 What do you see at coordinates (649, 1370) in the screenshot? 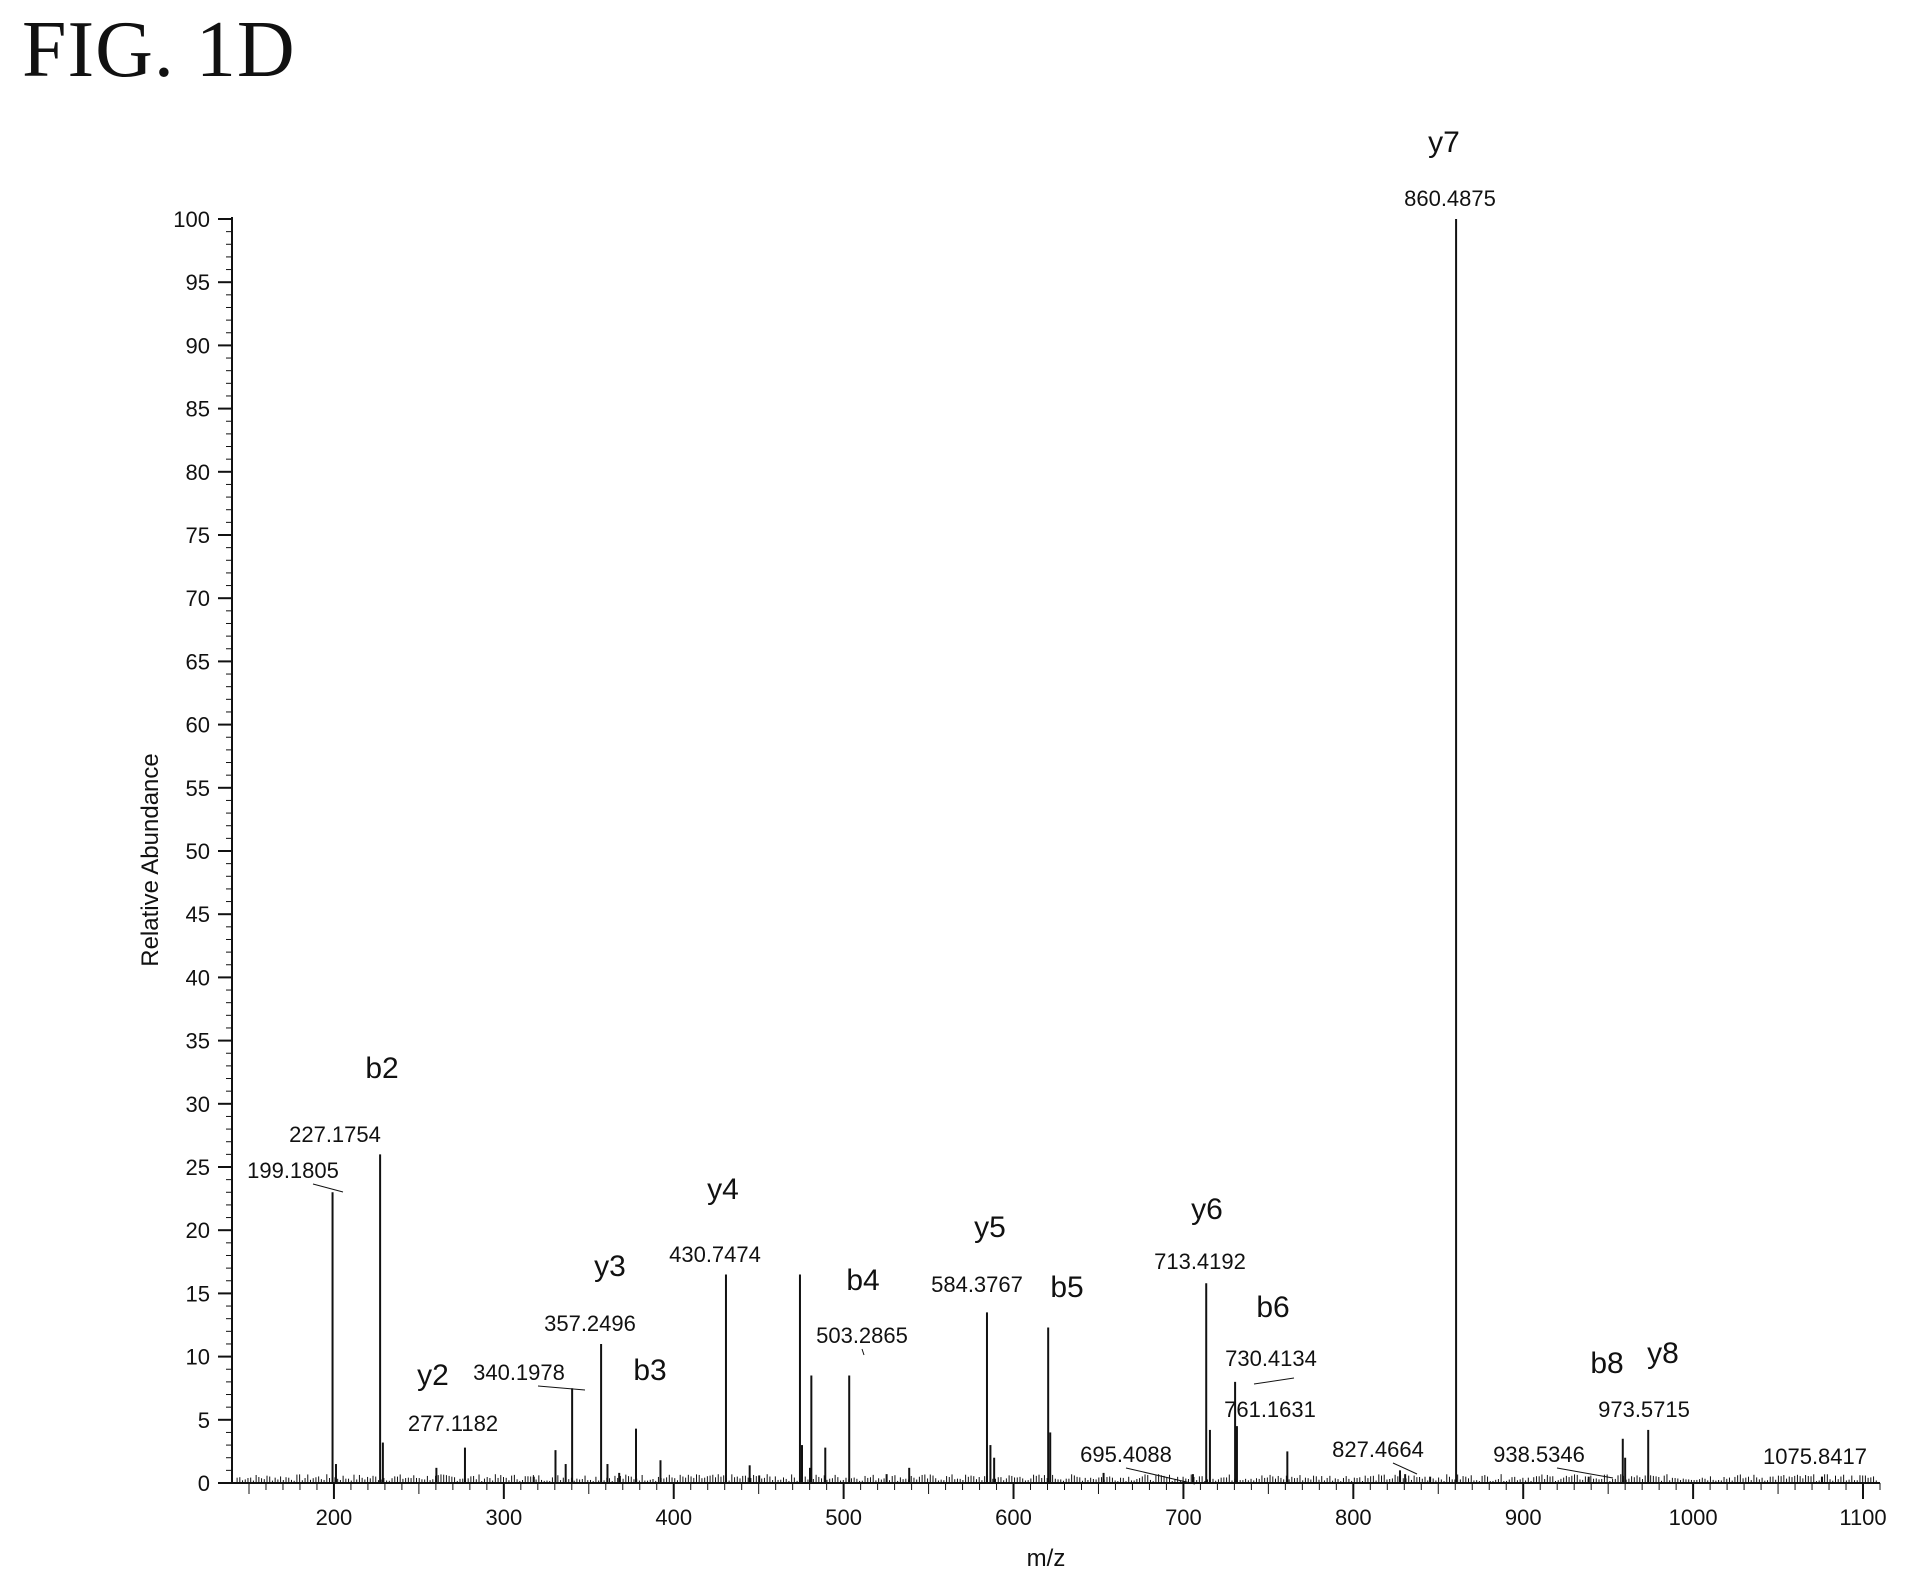
I see `ion-label-b3: b3` at bounding box center [649, 1370].